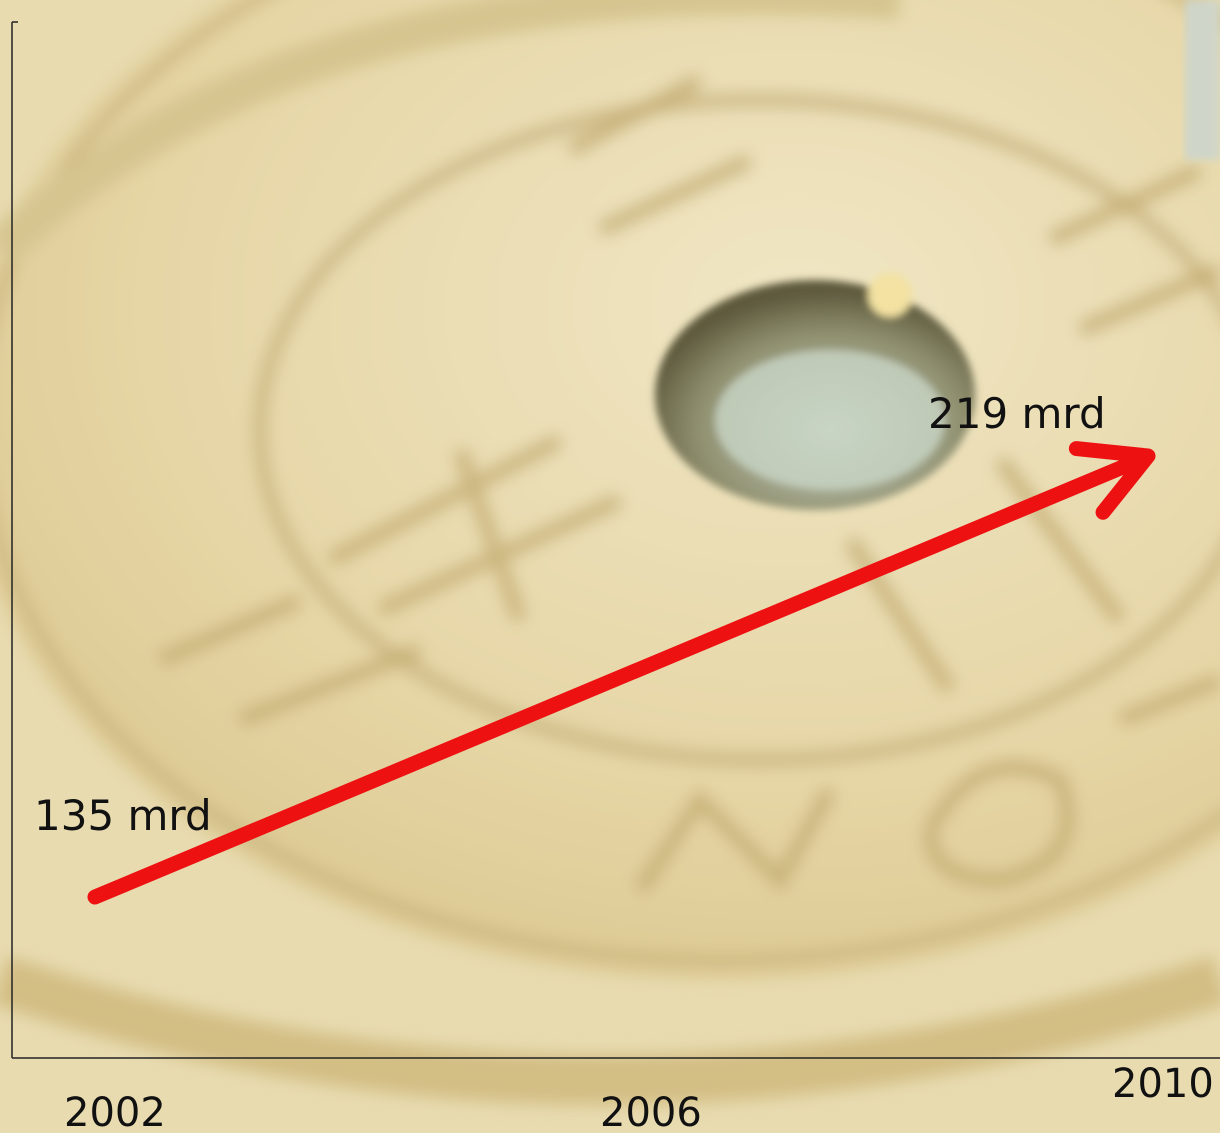  Describe the element at coordinates (1017, 413) in the screenshot. I see `end-value-label: 219 mrd` at that location.